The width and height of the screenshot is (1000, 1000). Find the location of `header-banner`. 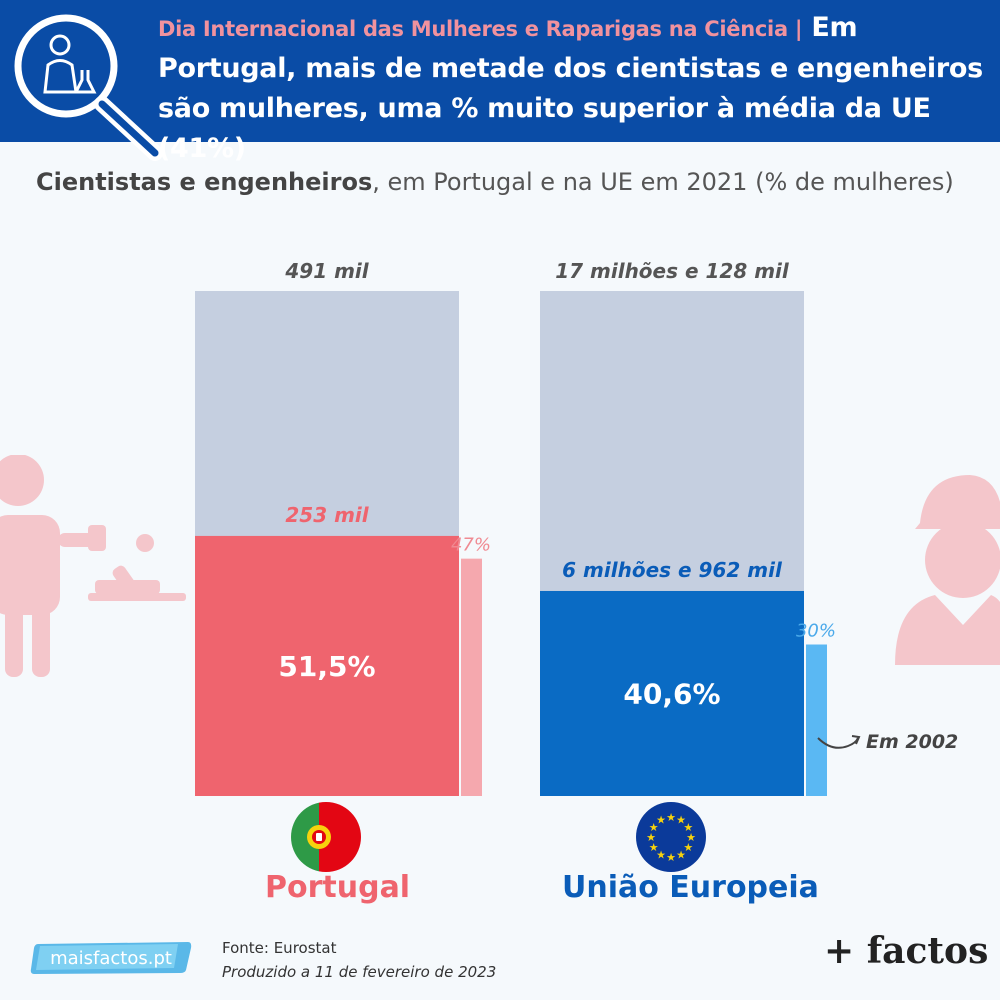

header-banner is located at coordinates (500, 71).